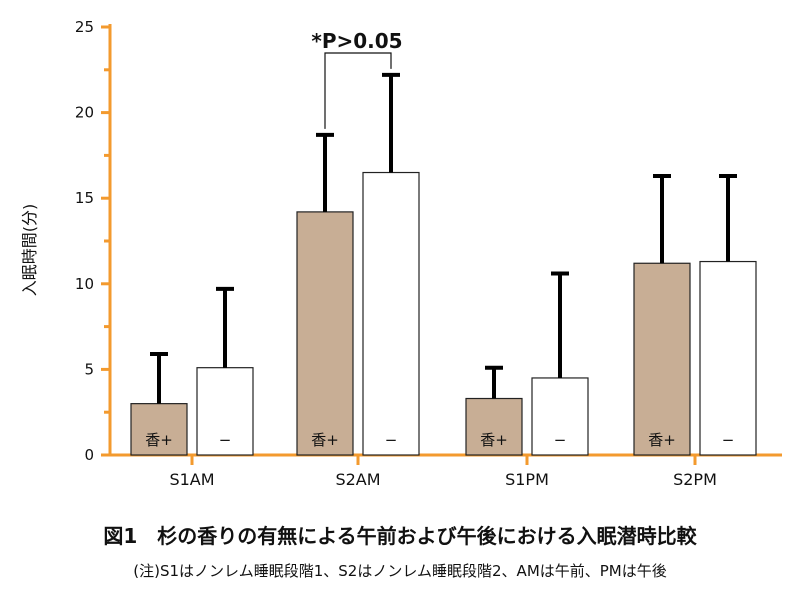 The image size is (800, 600). What do you see at coordinates (89, 455) in the screenshot?
I see `y-tick-label: 0` at bounding box center [89, 455].